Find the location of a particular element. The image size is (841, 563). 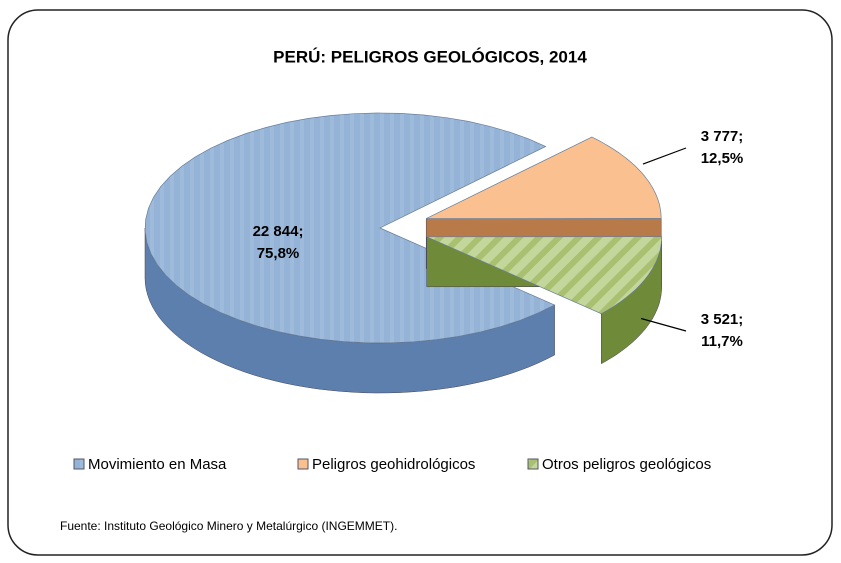

data-label: 3 521; is located at coordinates (722, 319).